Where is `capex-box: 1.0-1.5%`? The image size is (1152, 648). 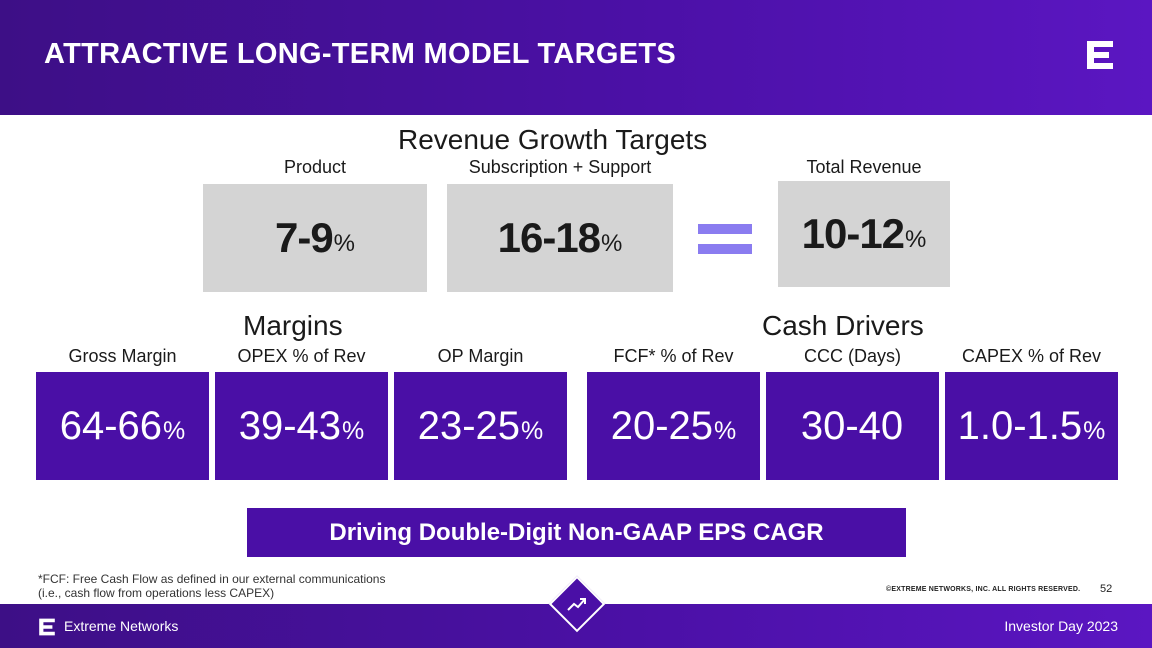
capex-box: 1.0-1.5% is located at coordinates (1031, 426).